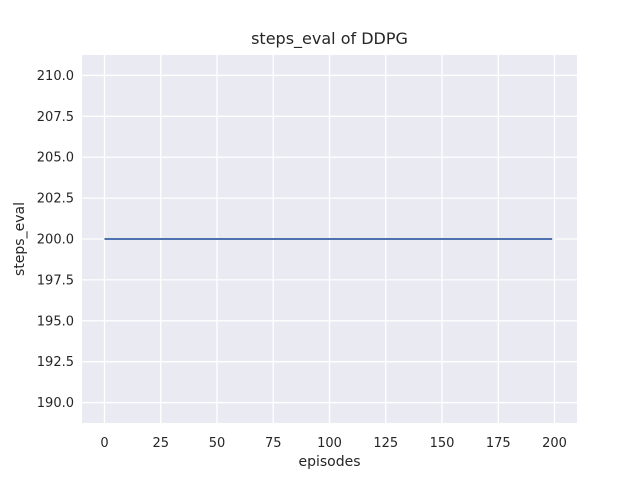  What do you see at coordinates (55, 321) in the screenshot?
I see `y-tick-label: 195.0` at bounding box center [55, 321].